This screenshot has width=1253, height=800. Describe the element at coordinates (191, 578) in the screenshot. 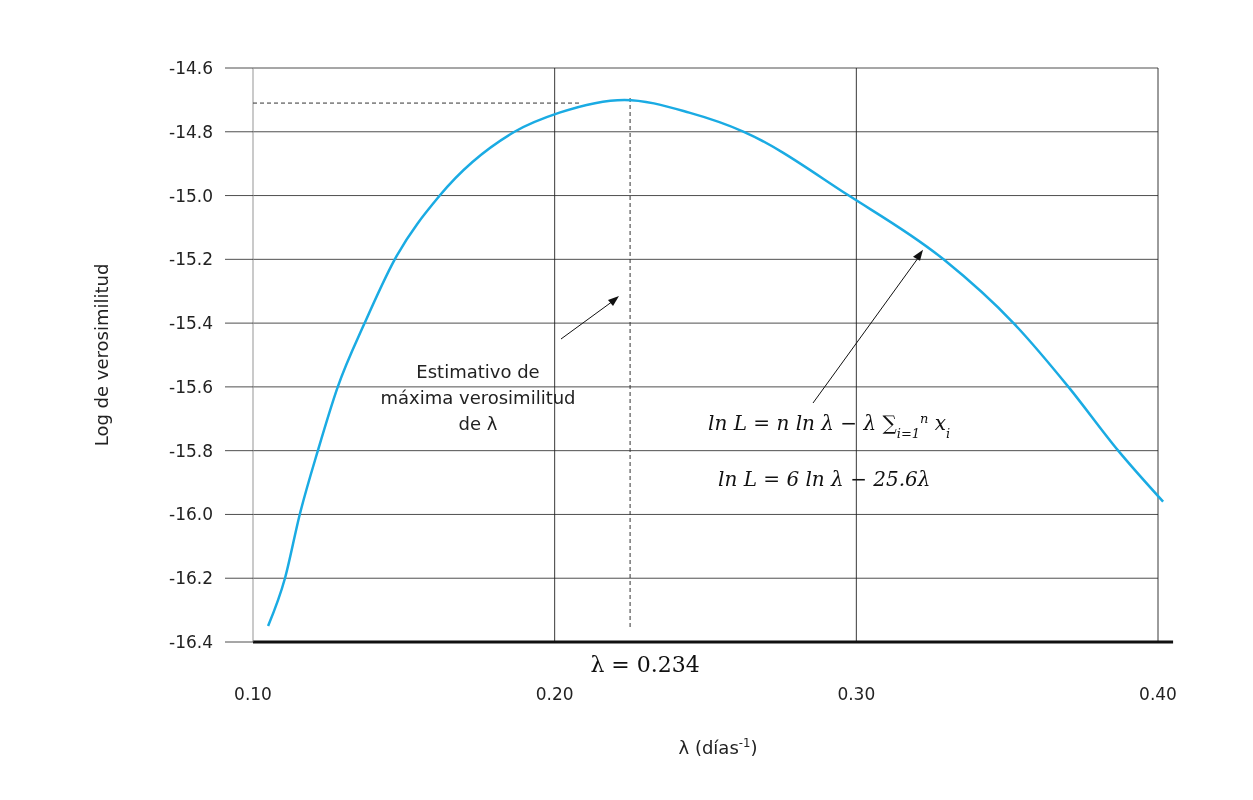

I see `y-tick-label: -16.2` at that location.